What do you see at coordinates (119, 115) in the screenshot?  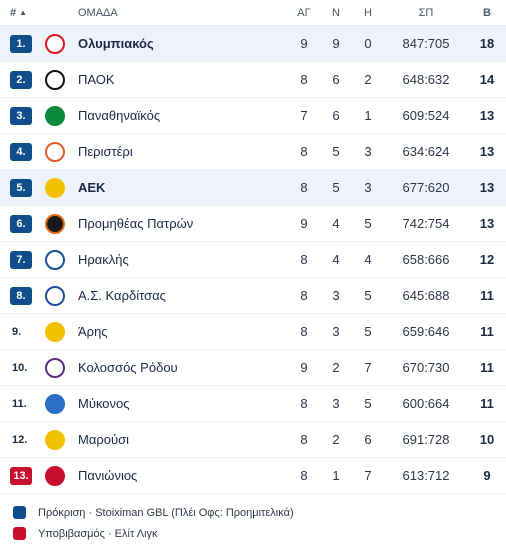 I see `team-name: Παναθηναϊκός` at bounding box center [119, 115].